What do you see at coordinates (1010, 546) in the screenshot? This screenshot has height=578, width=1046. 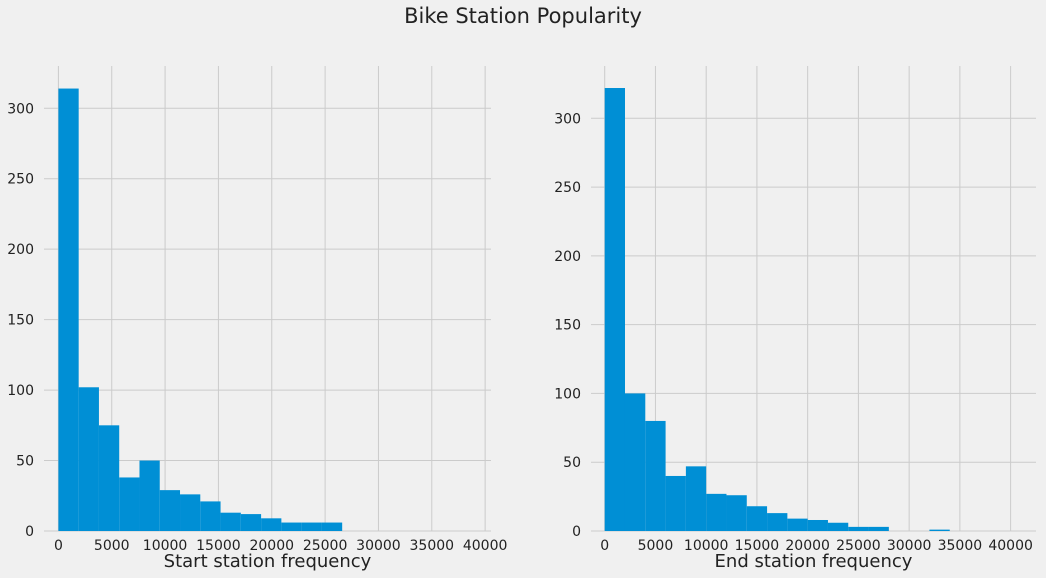 I see `chart2-x-tick-label: 40000` at bounding box center [1010, 546].